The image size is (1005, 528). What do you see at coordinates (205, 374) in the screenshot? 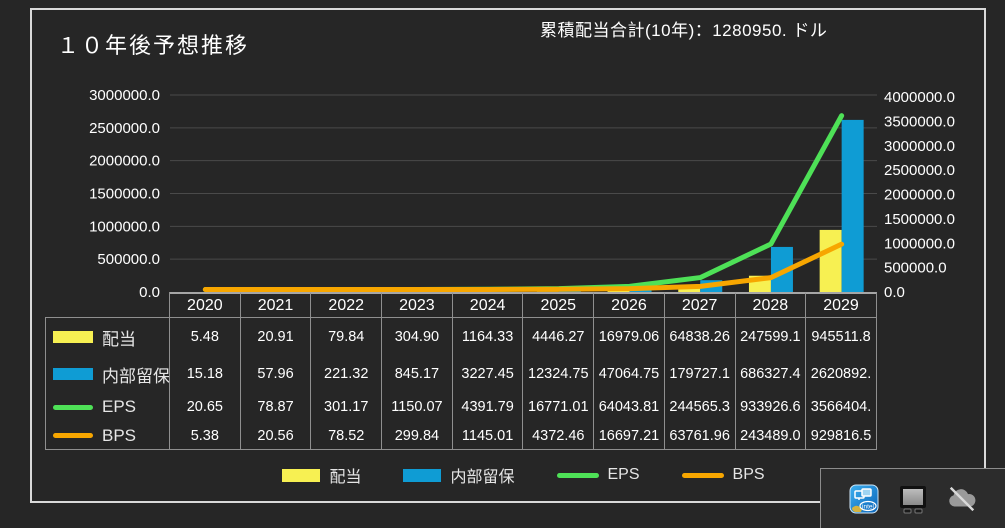
I see `table-value: 15.18` at bounding box center [205, 374].